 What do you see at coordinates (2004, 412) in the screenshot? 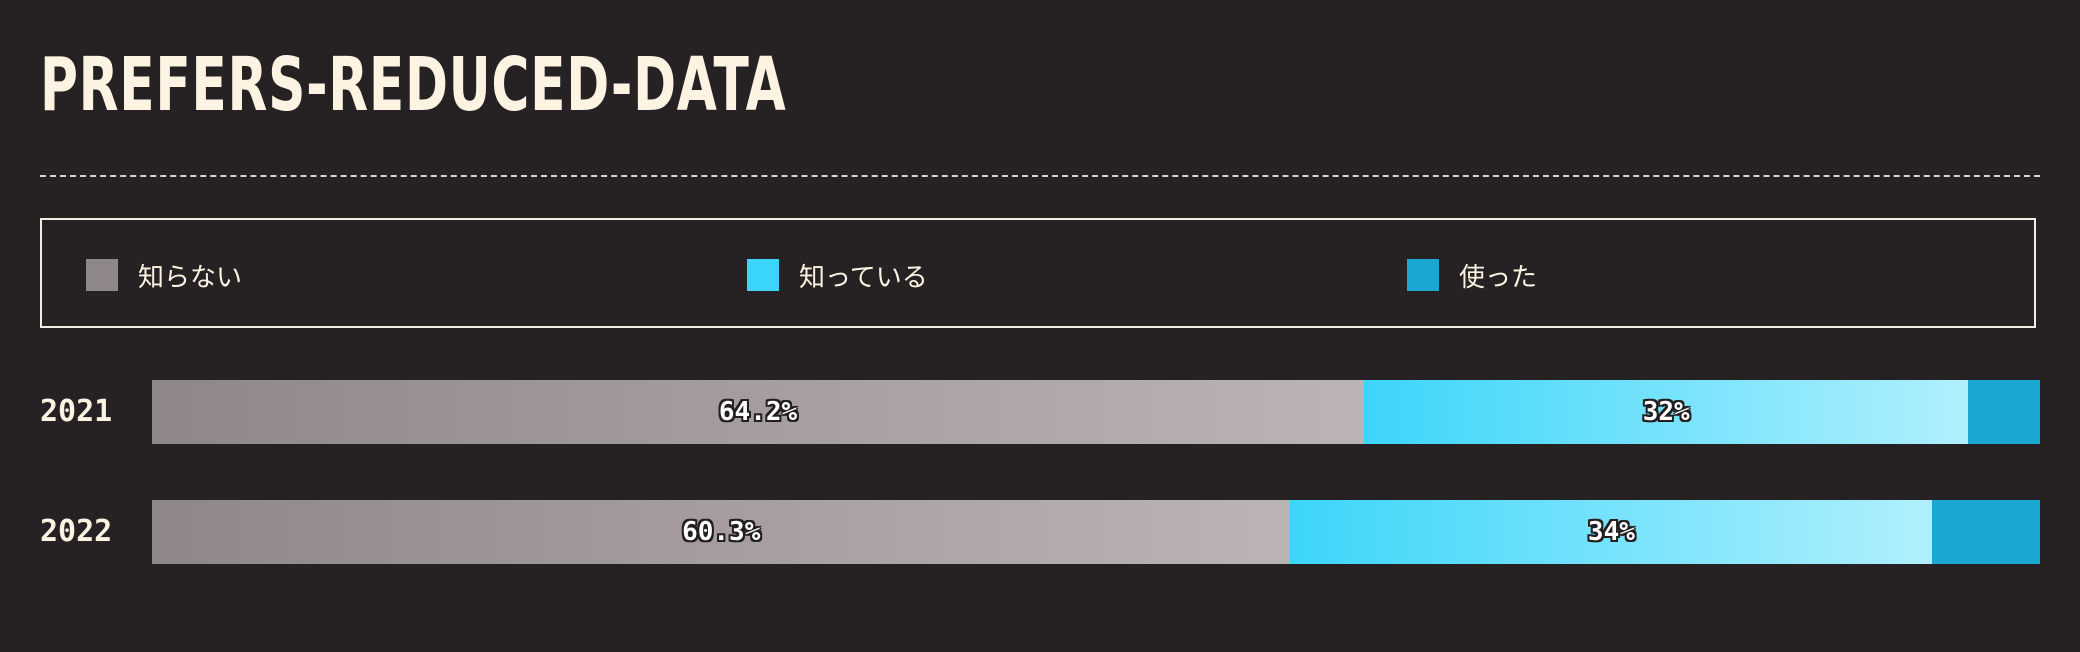
I see `bar-2021-segment-used` at bounding box center [2004, 412].